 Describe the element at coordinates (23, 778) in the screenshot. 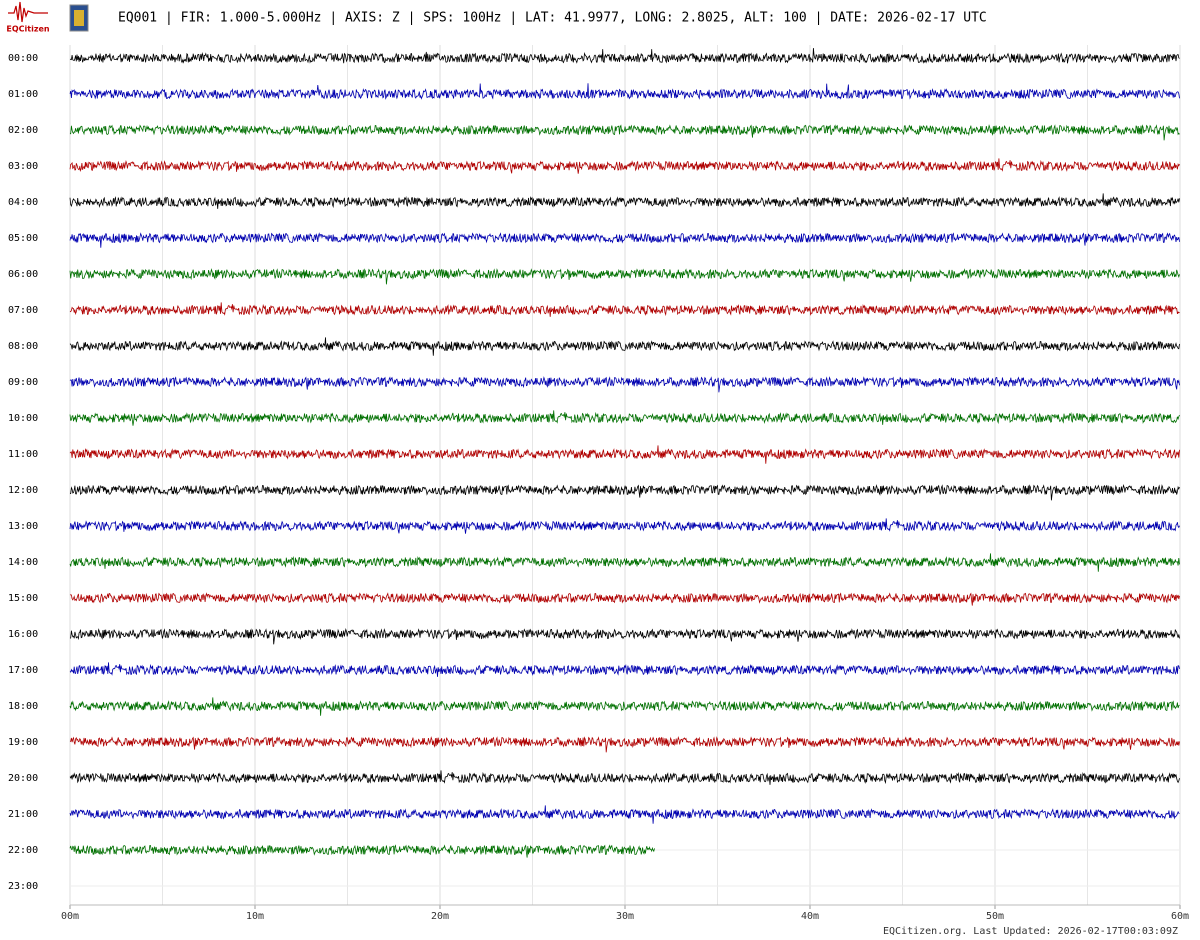

I see `y-tick-label: 20:00` at that location.